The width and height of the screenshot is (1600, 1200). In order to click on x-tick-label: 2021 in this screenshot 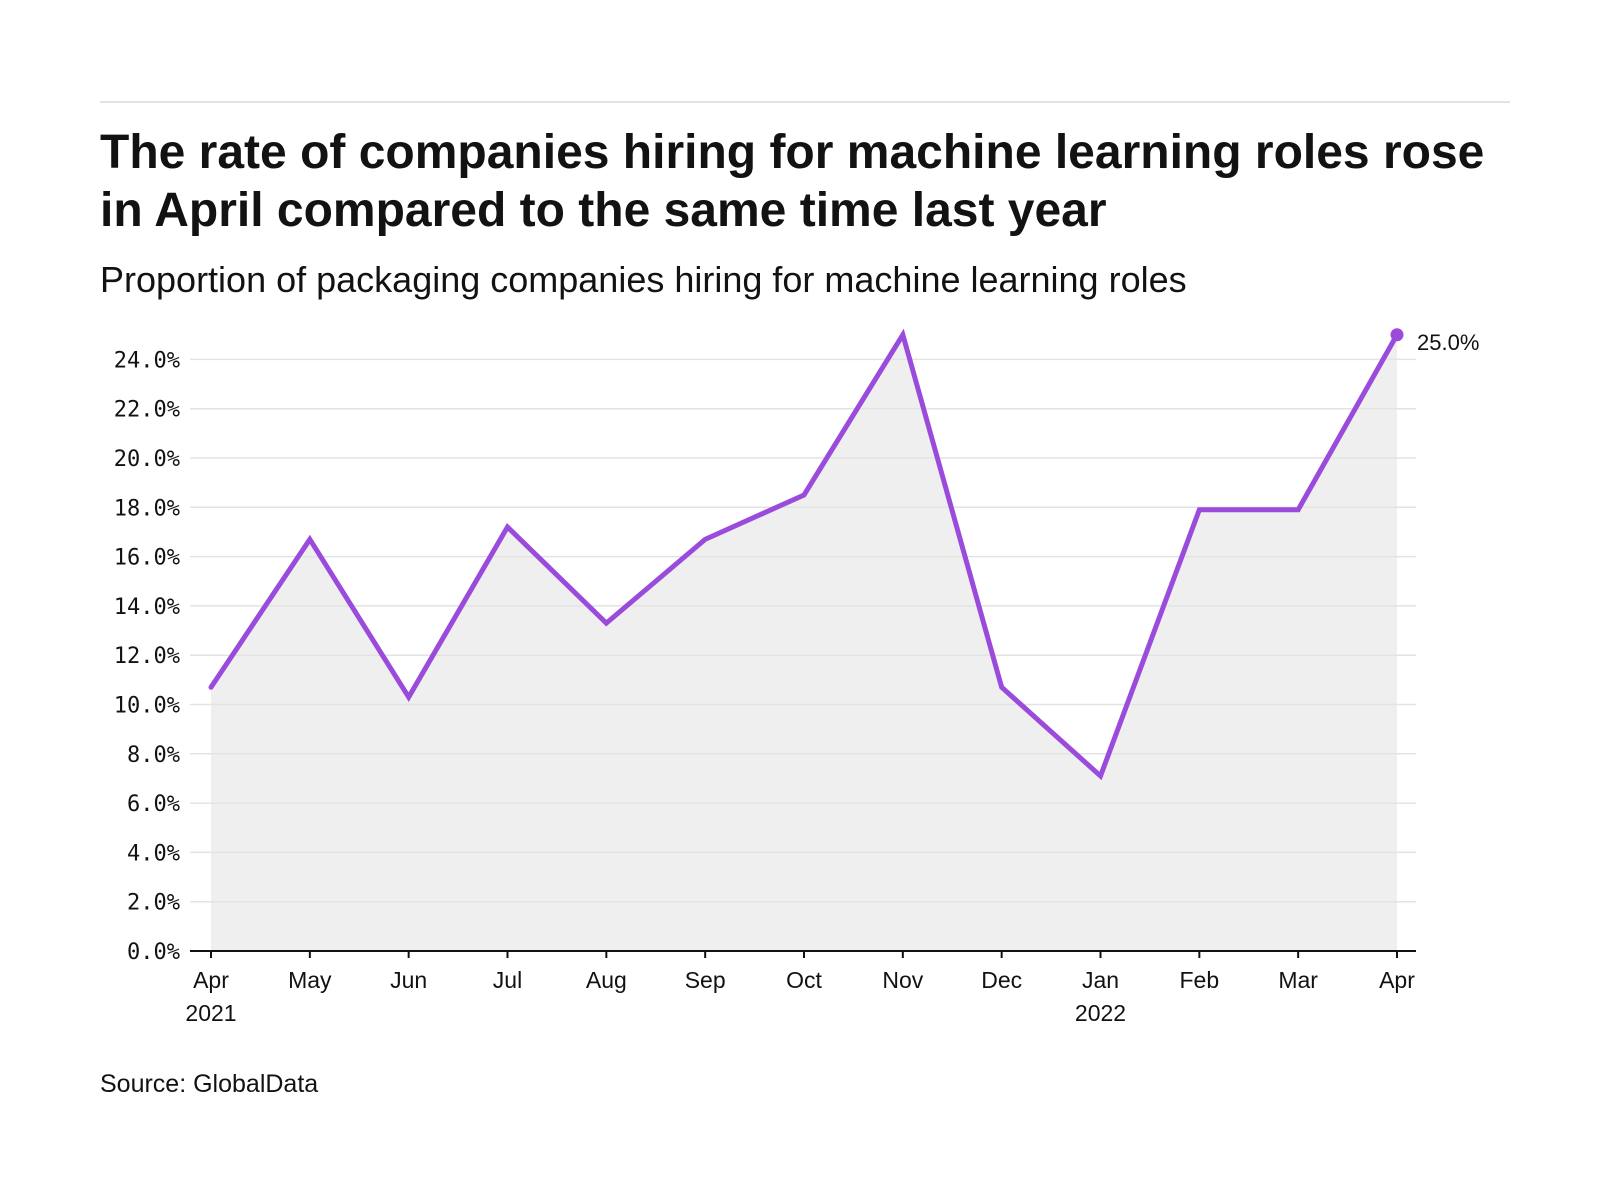, I will do `click(210, 1013)`.